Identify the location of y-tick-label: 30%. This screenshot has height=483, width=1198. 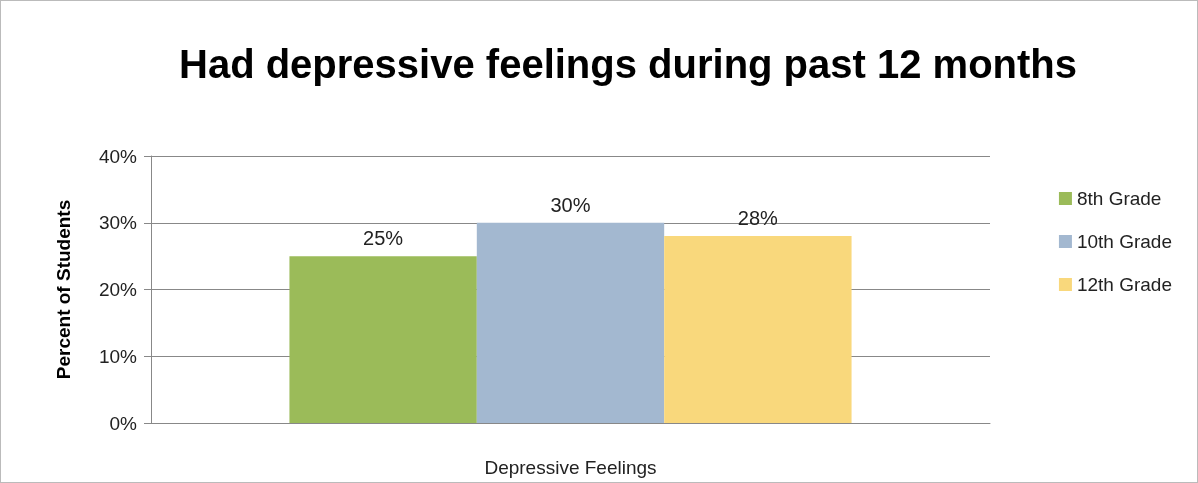
(118, 223).